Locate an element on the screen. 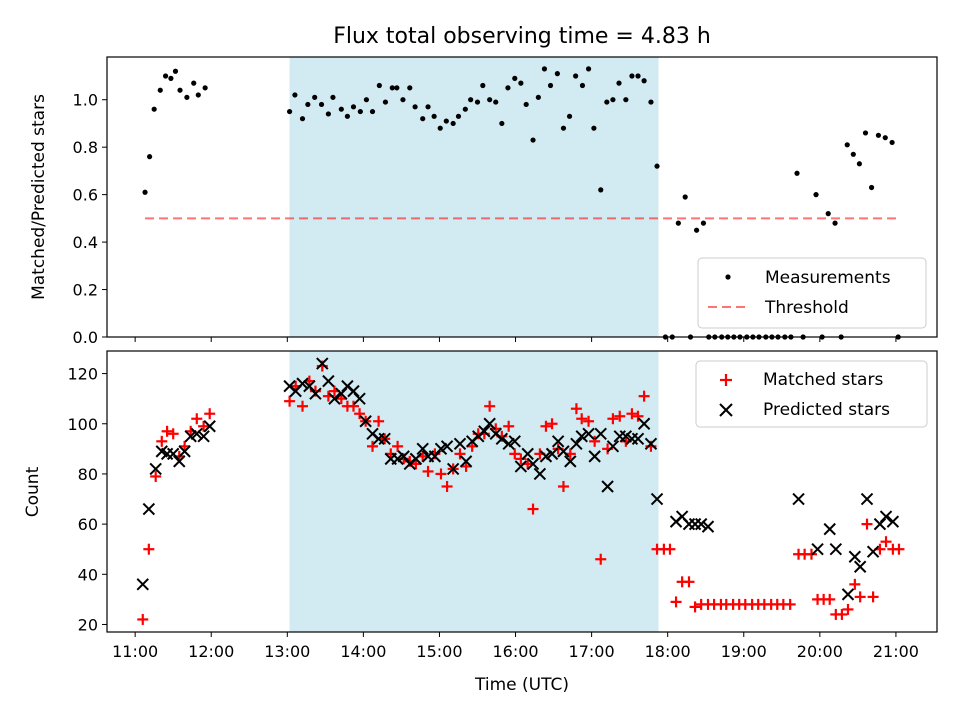  bottom-y-tick-label: 100 is located at coordinates (82, 424).